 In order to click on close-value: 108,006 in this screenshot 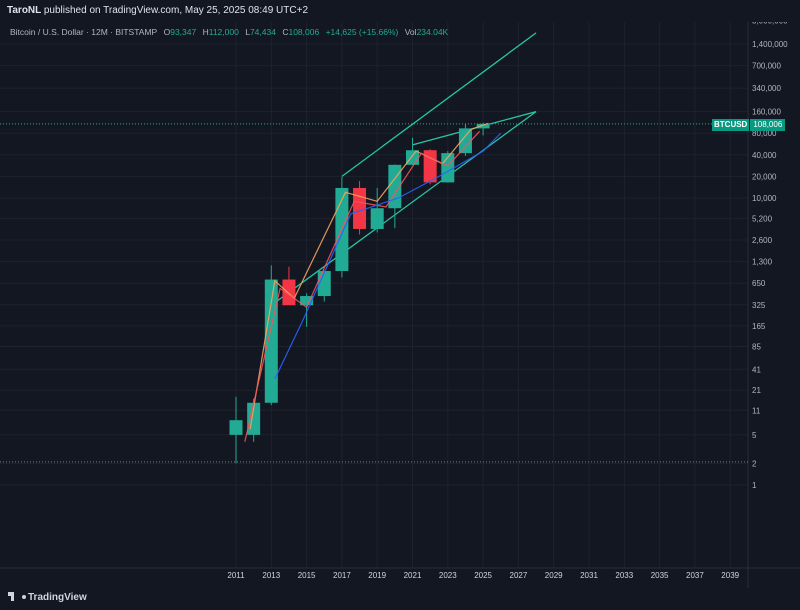, I will do `click(304, 32)`.